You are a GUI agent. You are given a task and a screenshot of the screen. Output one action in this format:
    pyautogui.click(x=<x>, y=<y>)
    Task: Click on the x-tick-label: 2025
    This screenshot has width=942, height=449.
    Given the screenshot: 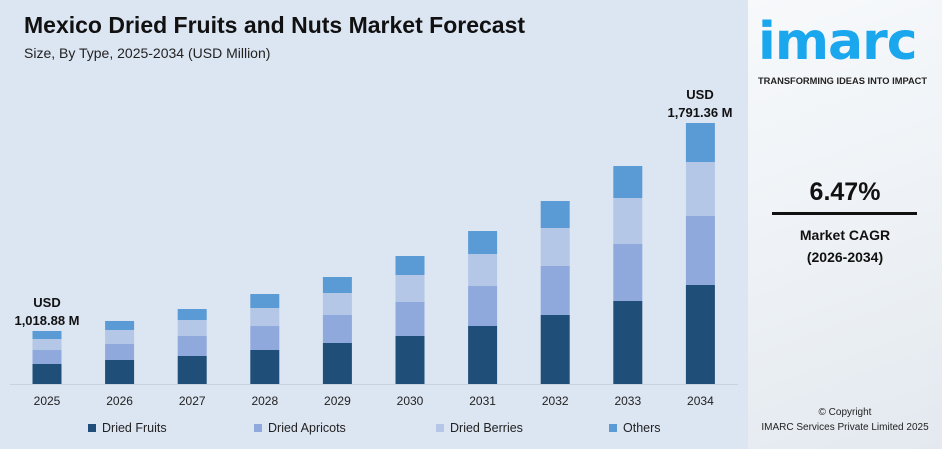 What is the action you would take?
    pyautogui.click(x=47, y=401)
    